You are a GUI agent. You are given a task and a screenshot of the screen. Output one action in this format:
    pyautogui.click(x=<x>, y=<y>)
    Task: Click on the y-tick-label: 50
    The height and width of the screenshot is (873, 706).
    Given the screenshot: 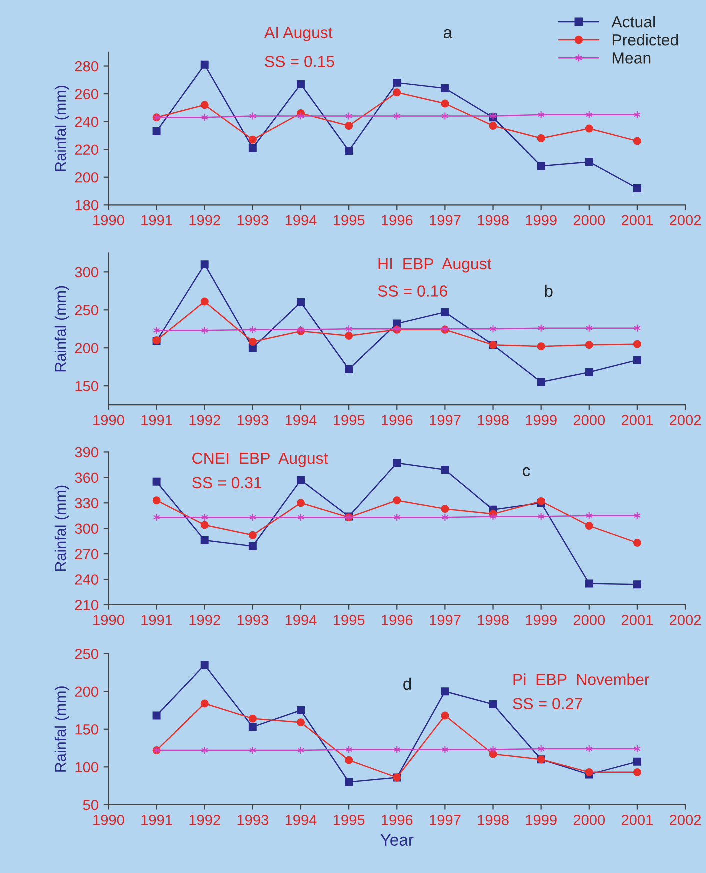 What is the action you would take?
    pyautogui.click(x=90, y=805)
    